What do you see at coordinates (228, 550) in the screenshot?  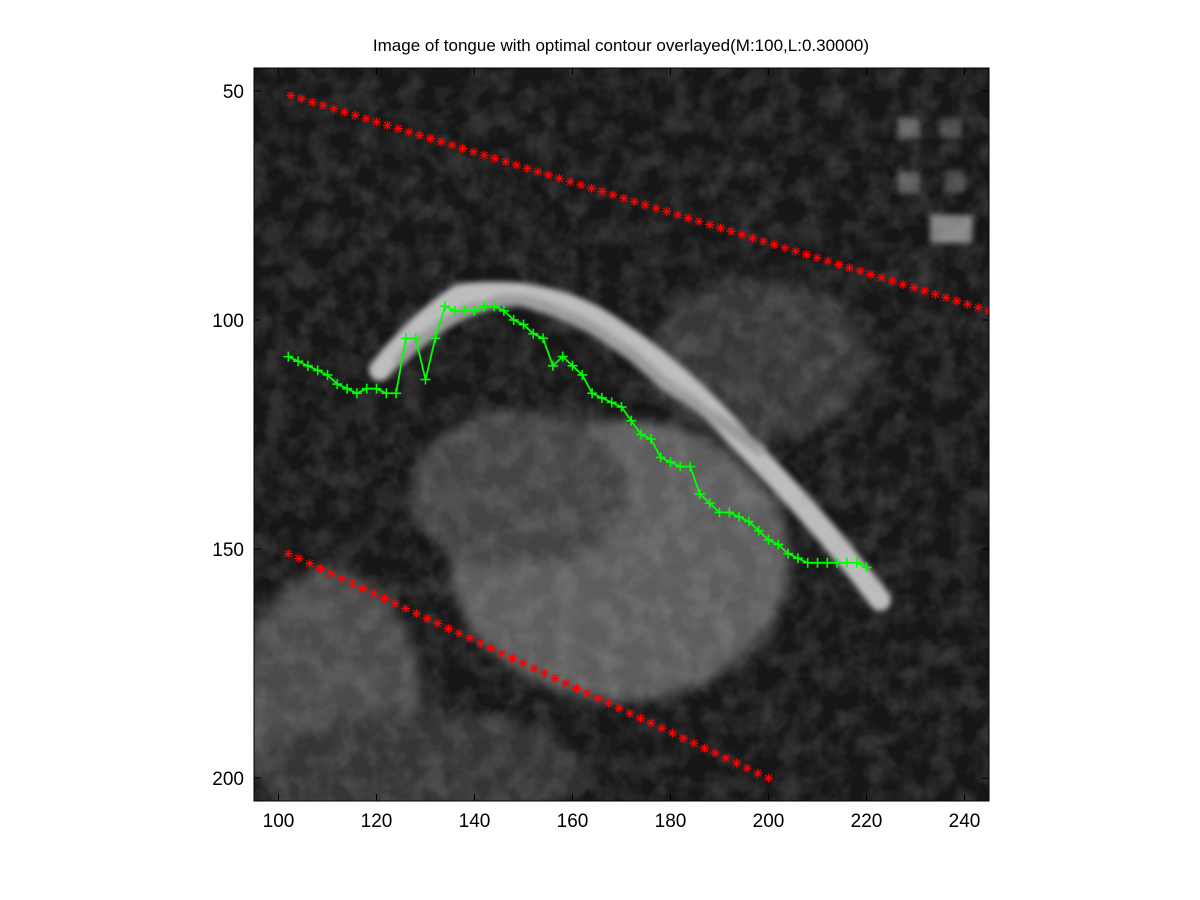 I see `y-tick-label: 150` at bounding box center [228, 550].